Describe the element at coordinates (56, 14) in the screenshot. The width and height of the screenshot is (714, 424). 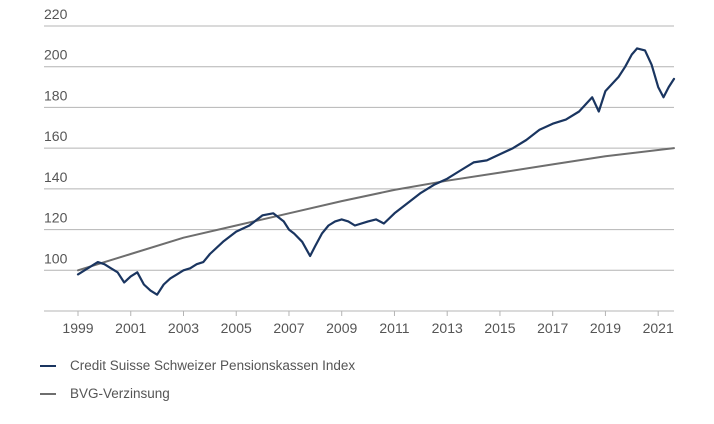
I see `y-tick-label-220: 220` at that location.